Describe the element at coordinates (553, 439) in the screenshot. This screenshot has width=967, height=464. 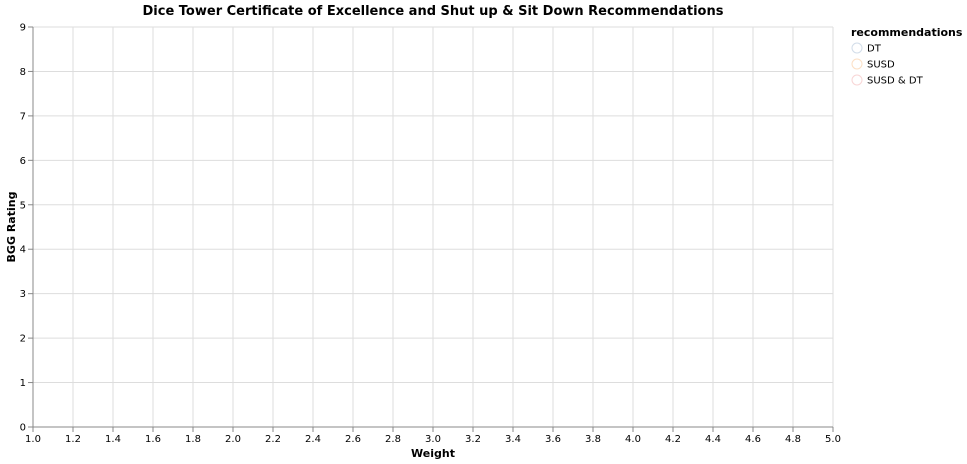
I see `x-tick-label: 3.6` at that location.